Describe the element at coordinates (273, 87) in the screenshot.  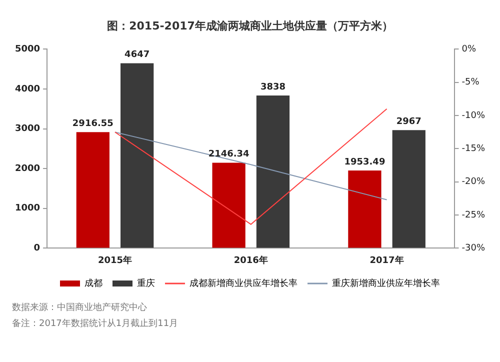
I see `data-label: 3838` at that location.